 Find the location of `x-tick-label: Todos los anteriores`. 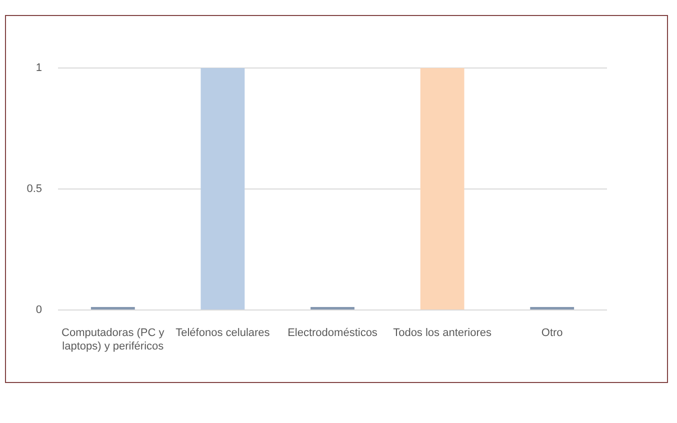

x-tick-label: Todos los anteriores is located at coordinates (442, 332).